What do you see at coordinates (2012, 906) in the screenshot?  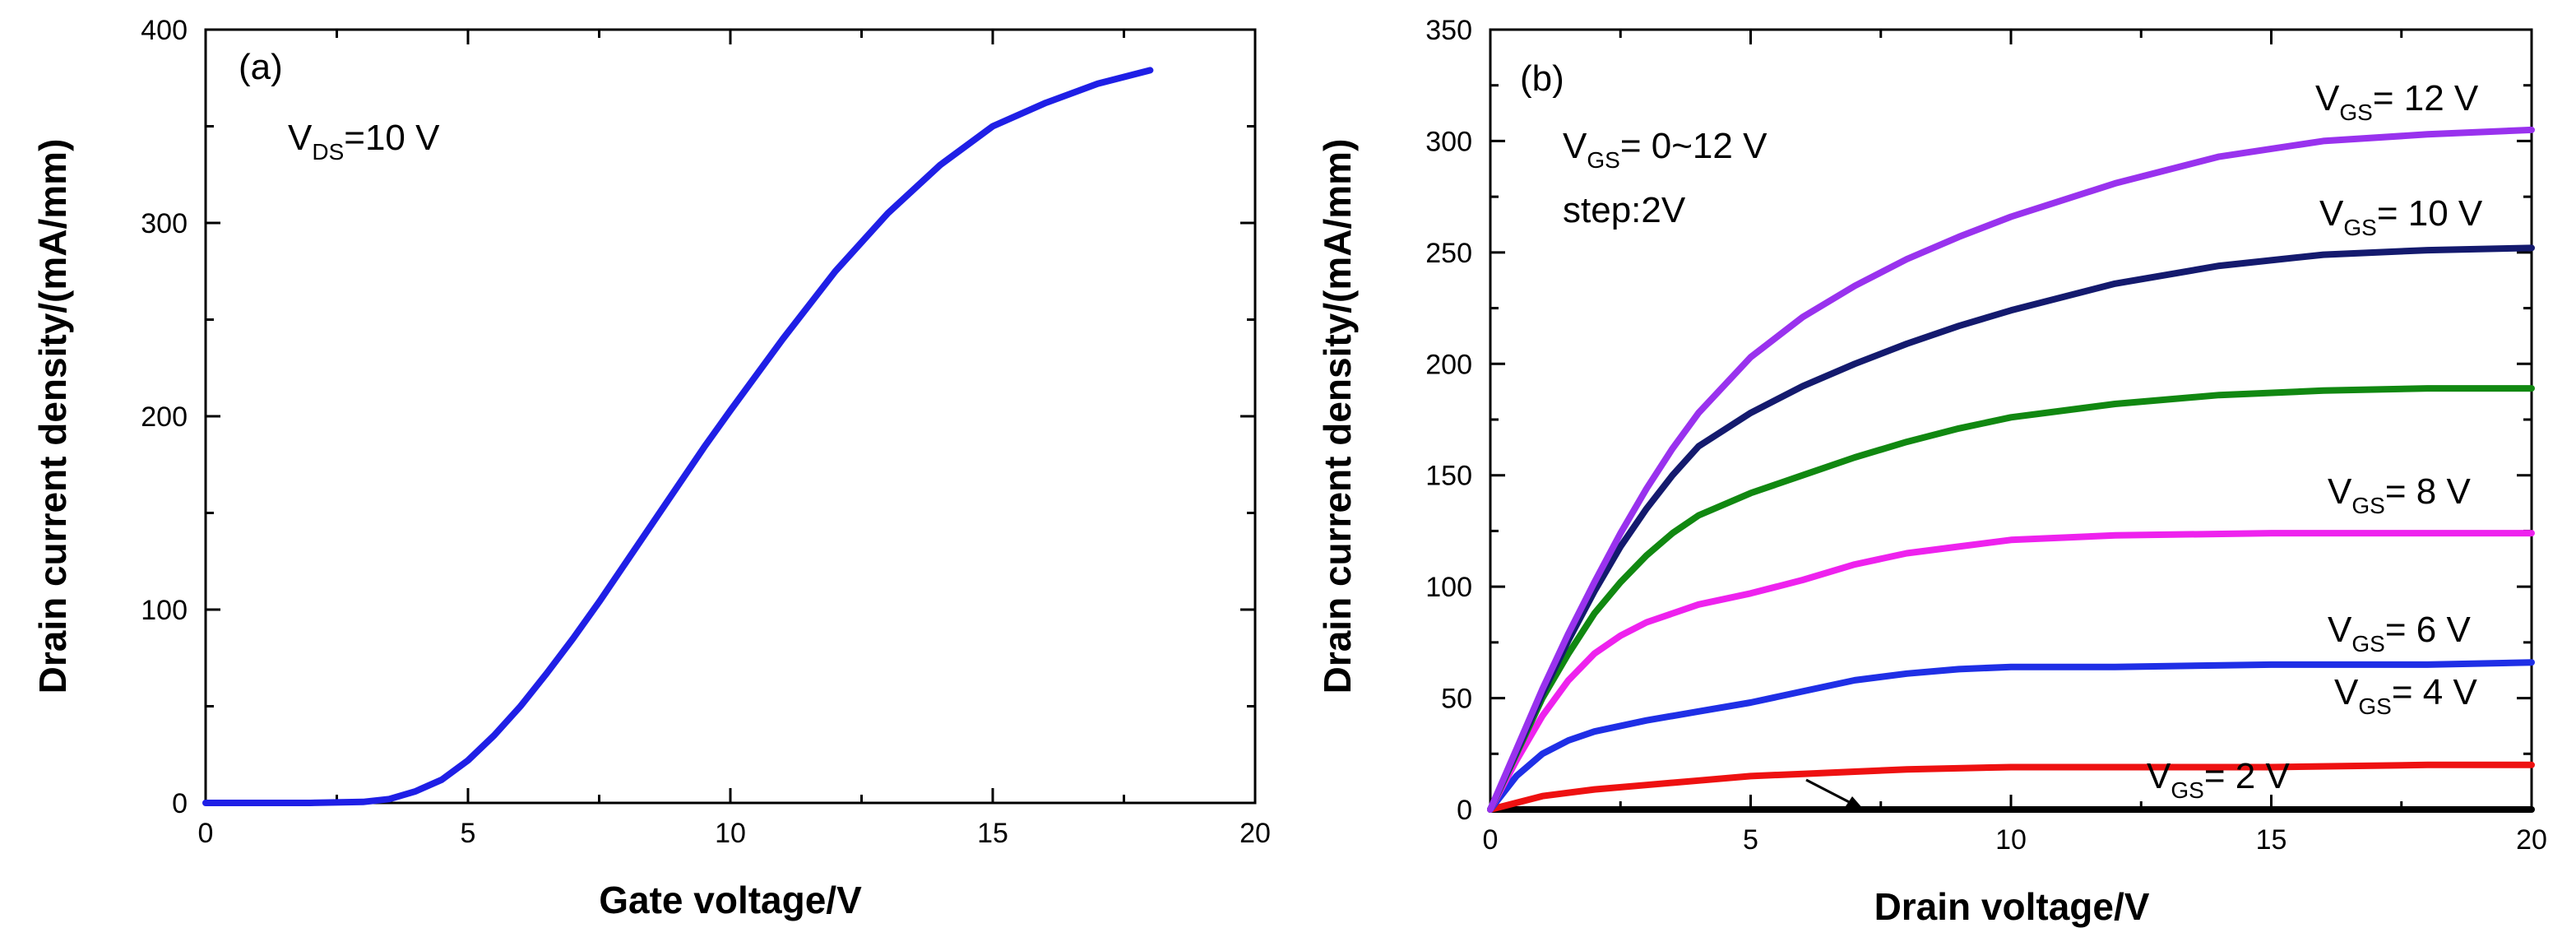 I see `x-axis-title: Drain voltage/V` at bounding box center [2012, 906].